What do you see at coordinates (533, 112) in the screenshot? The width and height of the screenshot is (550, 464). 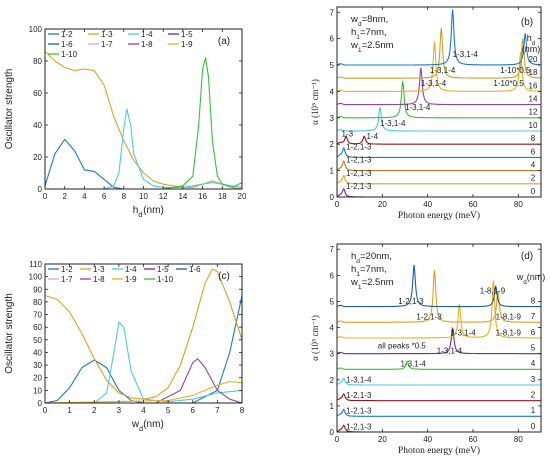 I see `series-value-label: 12` at bounding box center [533, 112].